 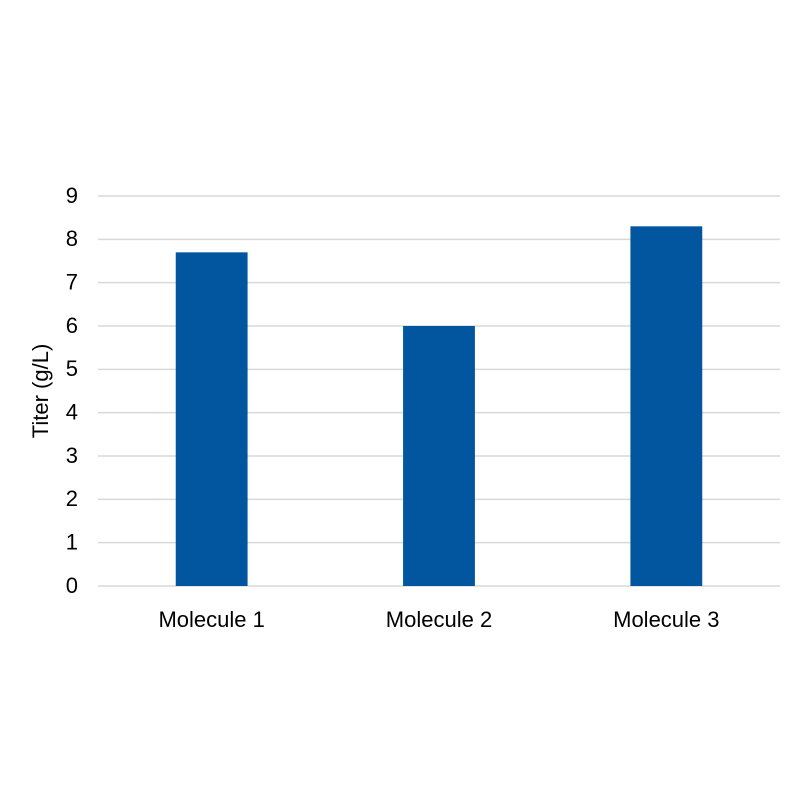 I want to click on y-tick-label: 0, so click(x=72, y=585).